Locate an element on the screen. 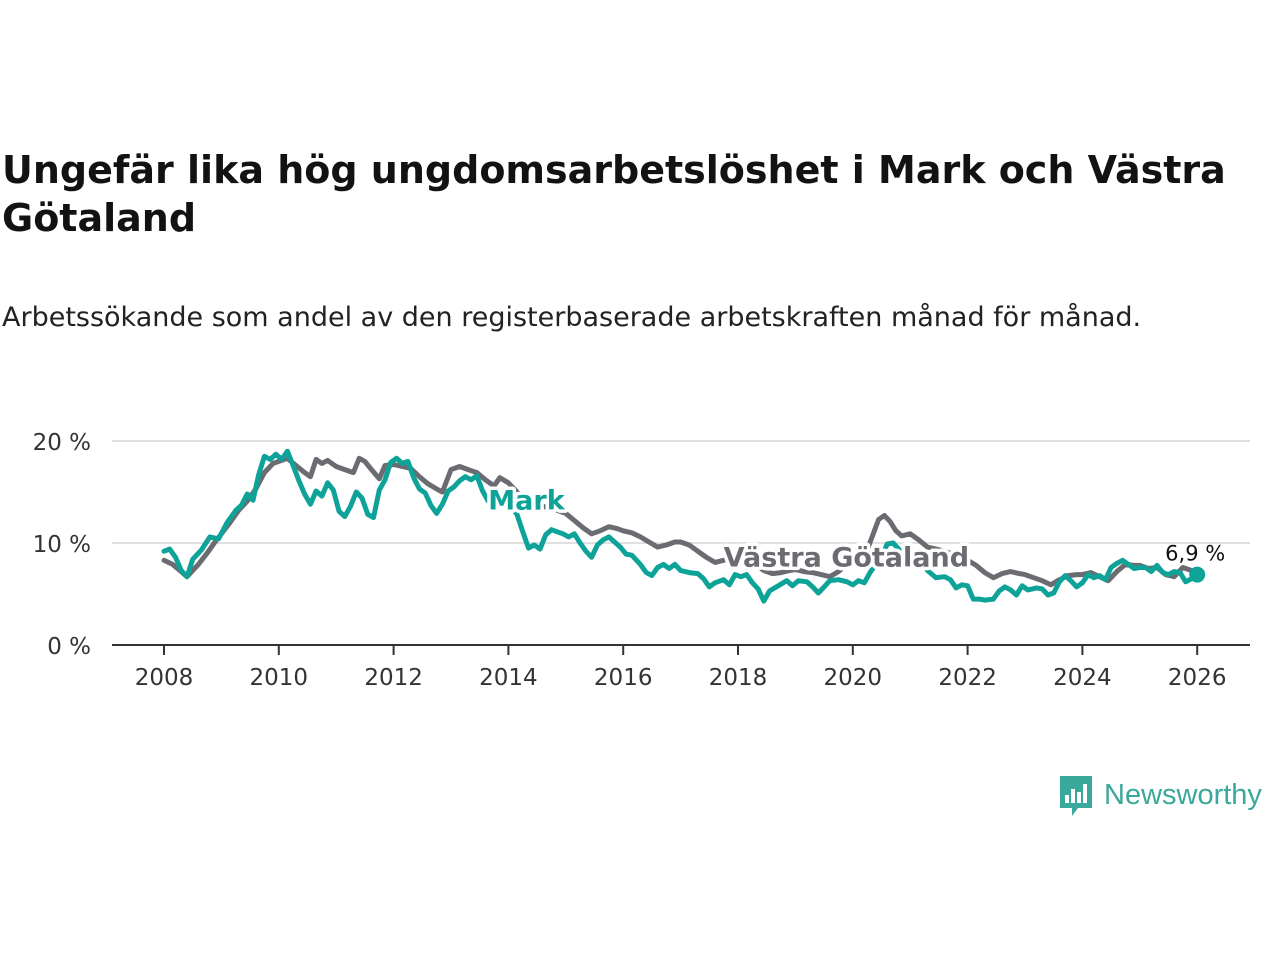 Image resolution: width=1280 pixels, height=960 pixels. series-line-mark is located at coordinates (680, 526).